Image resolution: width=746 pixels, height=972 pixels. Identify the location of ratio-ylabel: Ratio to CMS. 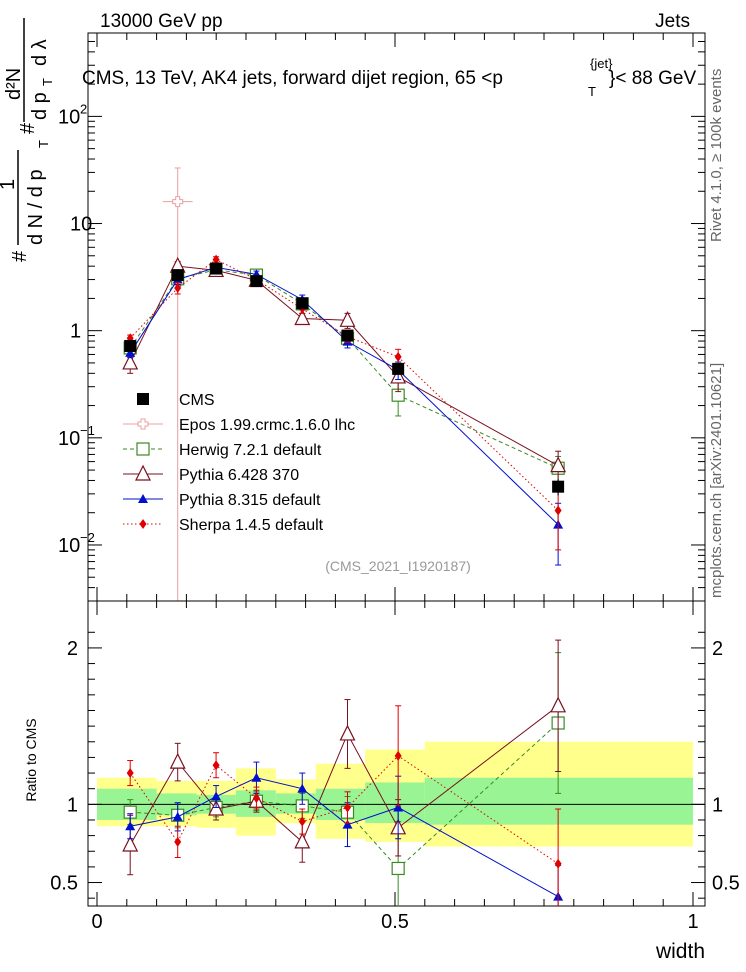
(31, 759).